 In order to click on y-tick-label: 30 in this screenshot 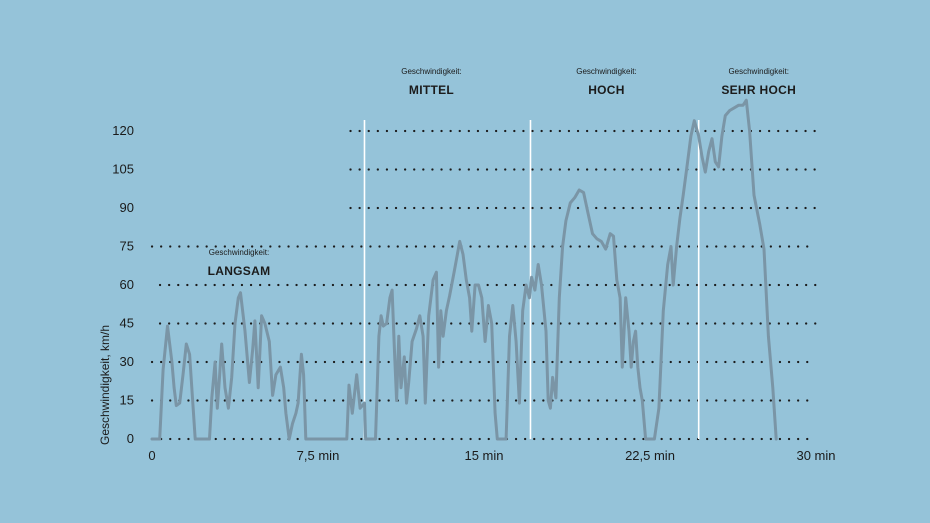, I will do `click(127, 361)`.